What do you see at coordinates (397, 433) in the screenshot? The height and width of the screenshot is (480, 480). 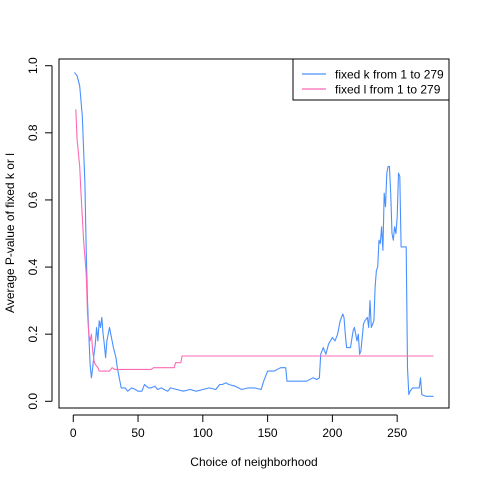 I see `x-tick-label: 250` at bounding box center [397, 433].